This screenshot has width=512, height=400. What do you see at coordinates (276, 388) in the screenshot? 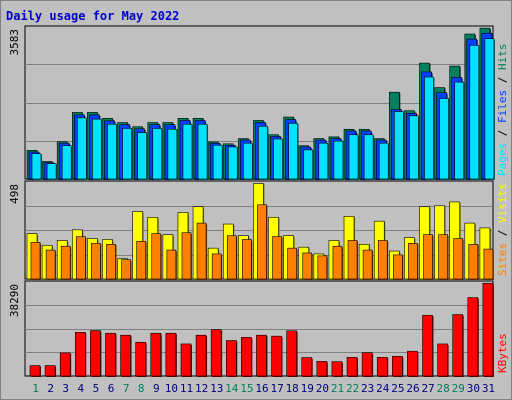
I see `x-tick-label: 17` at bounding box center [276, 388].